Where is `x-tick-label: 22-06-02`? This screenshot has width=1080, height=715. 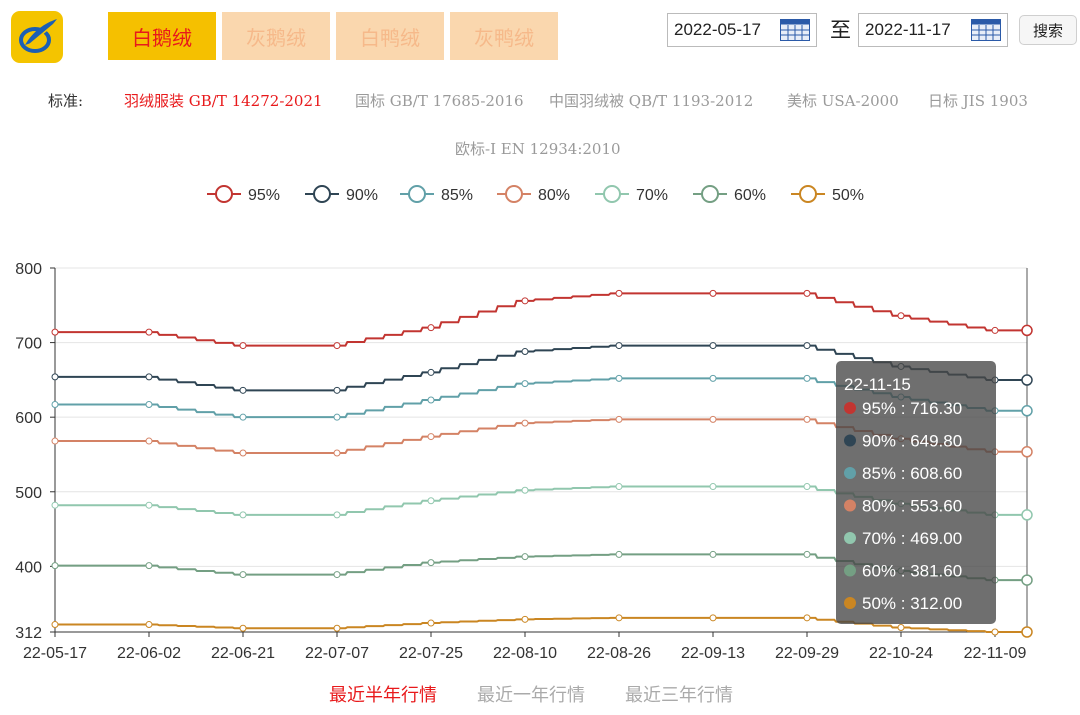
x-tick-label: 22-06-02 is located at coordinates (149, 653).